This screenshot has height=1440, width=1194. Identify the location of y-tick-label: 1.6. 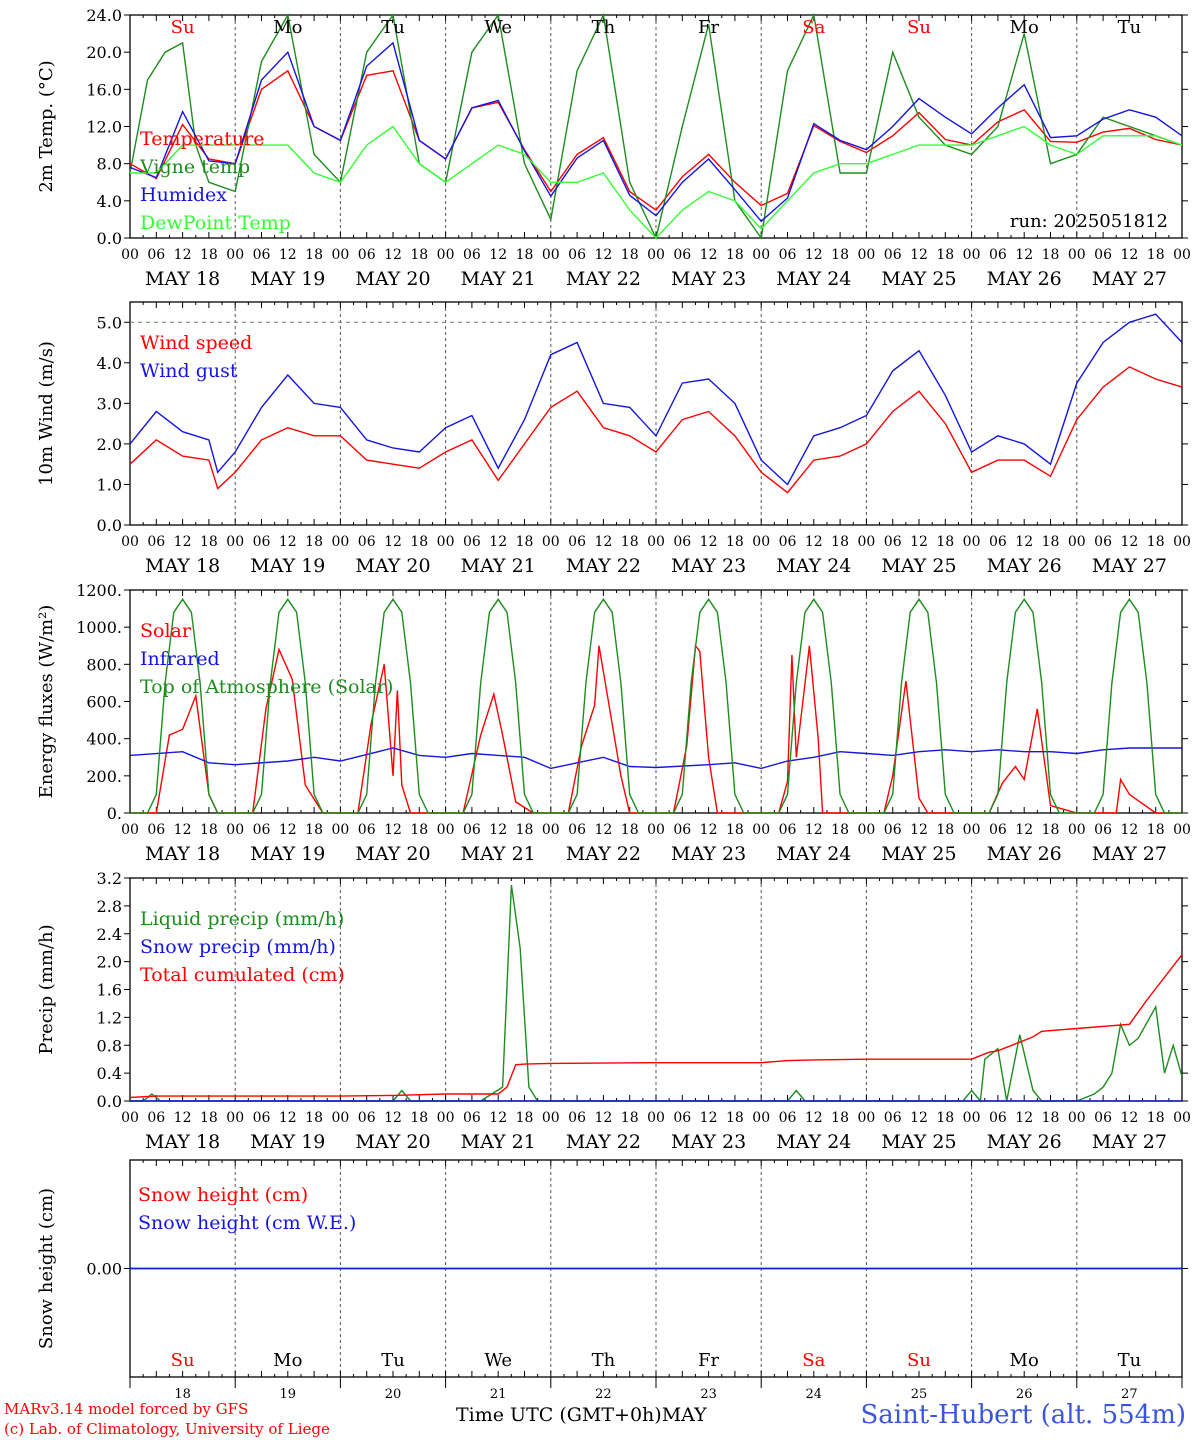
(109, 990).